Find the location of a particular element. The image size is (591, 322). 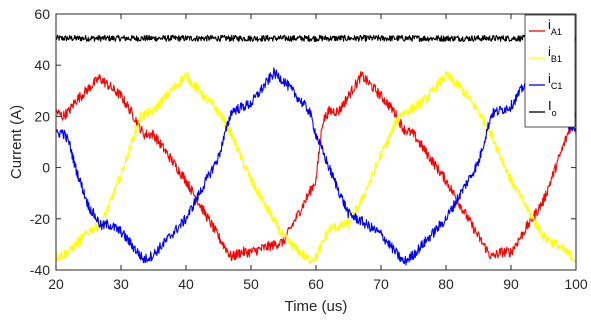

x-tick-label: 70 is located at coordinates (381, 284).